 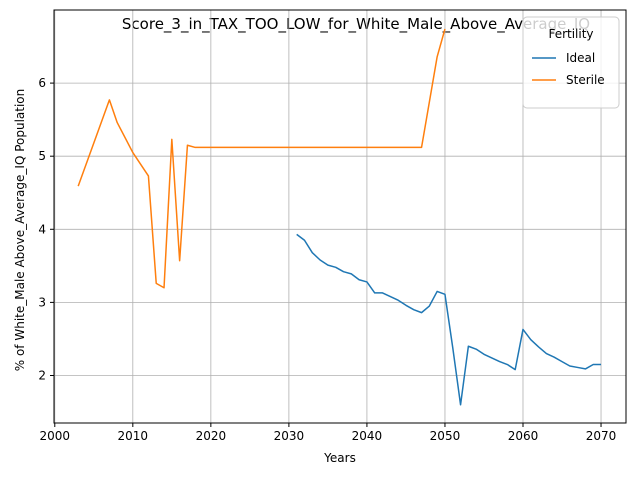 What do you see at coordinates (523, 436) in the screenshot?
I see `x-tick-label: 2060` at bounding box center [523, 436].